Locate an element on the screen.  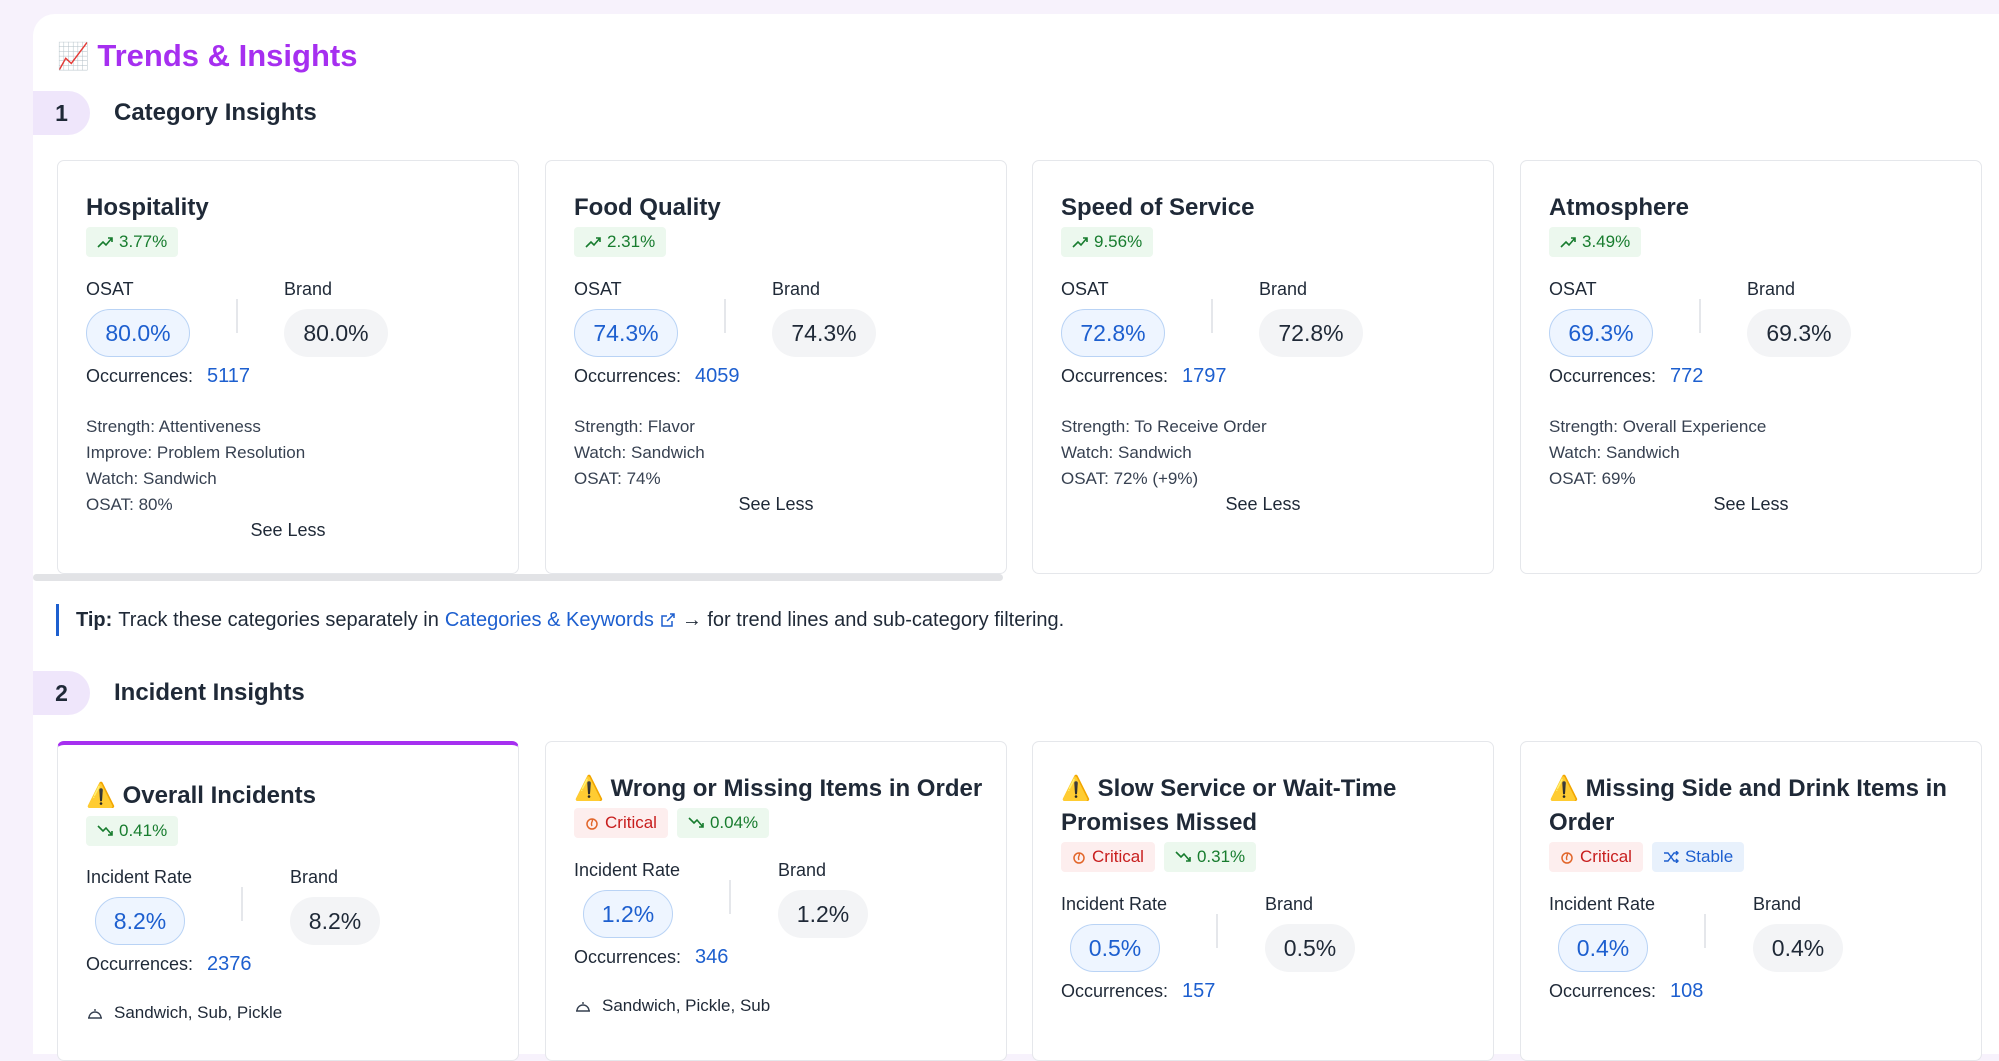
related-items-text: Sandwich, Sub, Pickle is located at coordinates (198, 1012).